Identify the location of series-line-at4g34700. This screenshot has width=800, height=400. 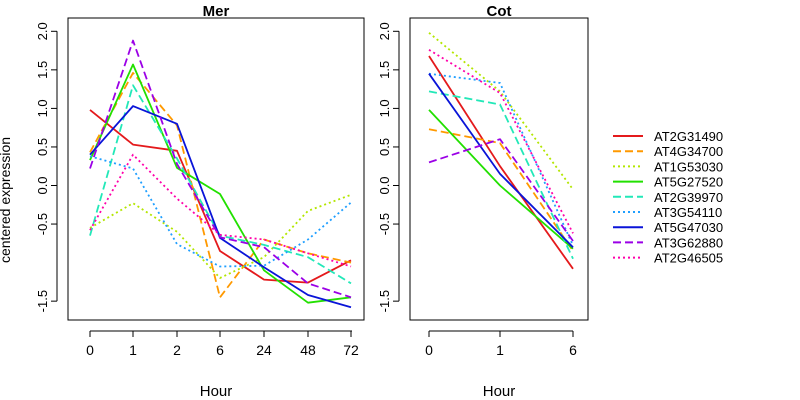
(501, 190).